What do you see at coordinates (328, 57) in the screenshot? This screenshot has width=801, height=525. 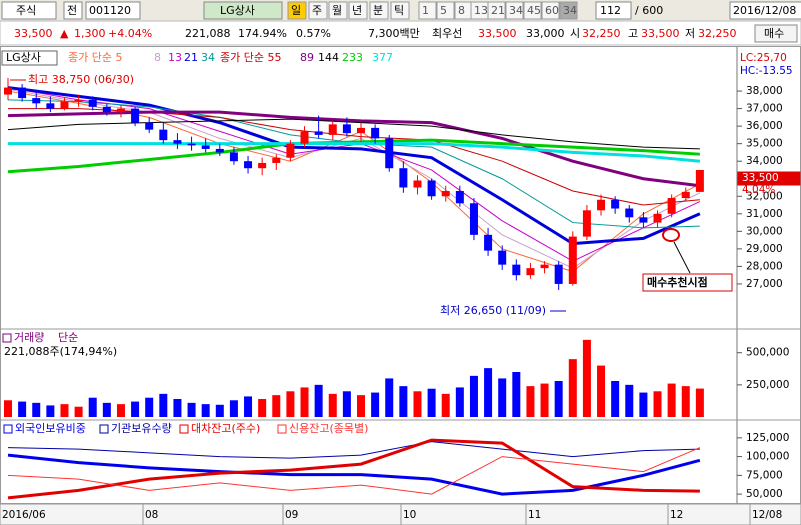 I see `legend-entry: 144` at bounding box center [328, 57].